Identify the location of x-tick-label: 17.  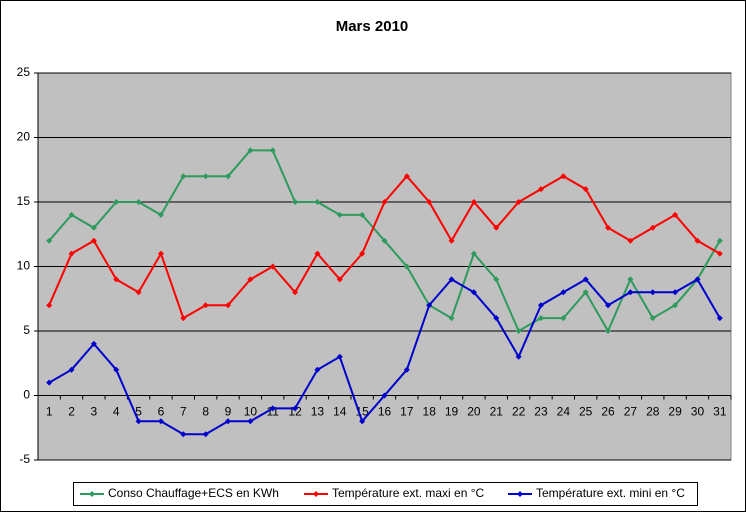
(407, 412).